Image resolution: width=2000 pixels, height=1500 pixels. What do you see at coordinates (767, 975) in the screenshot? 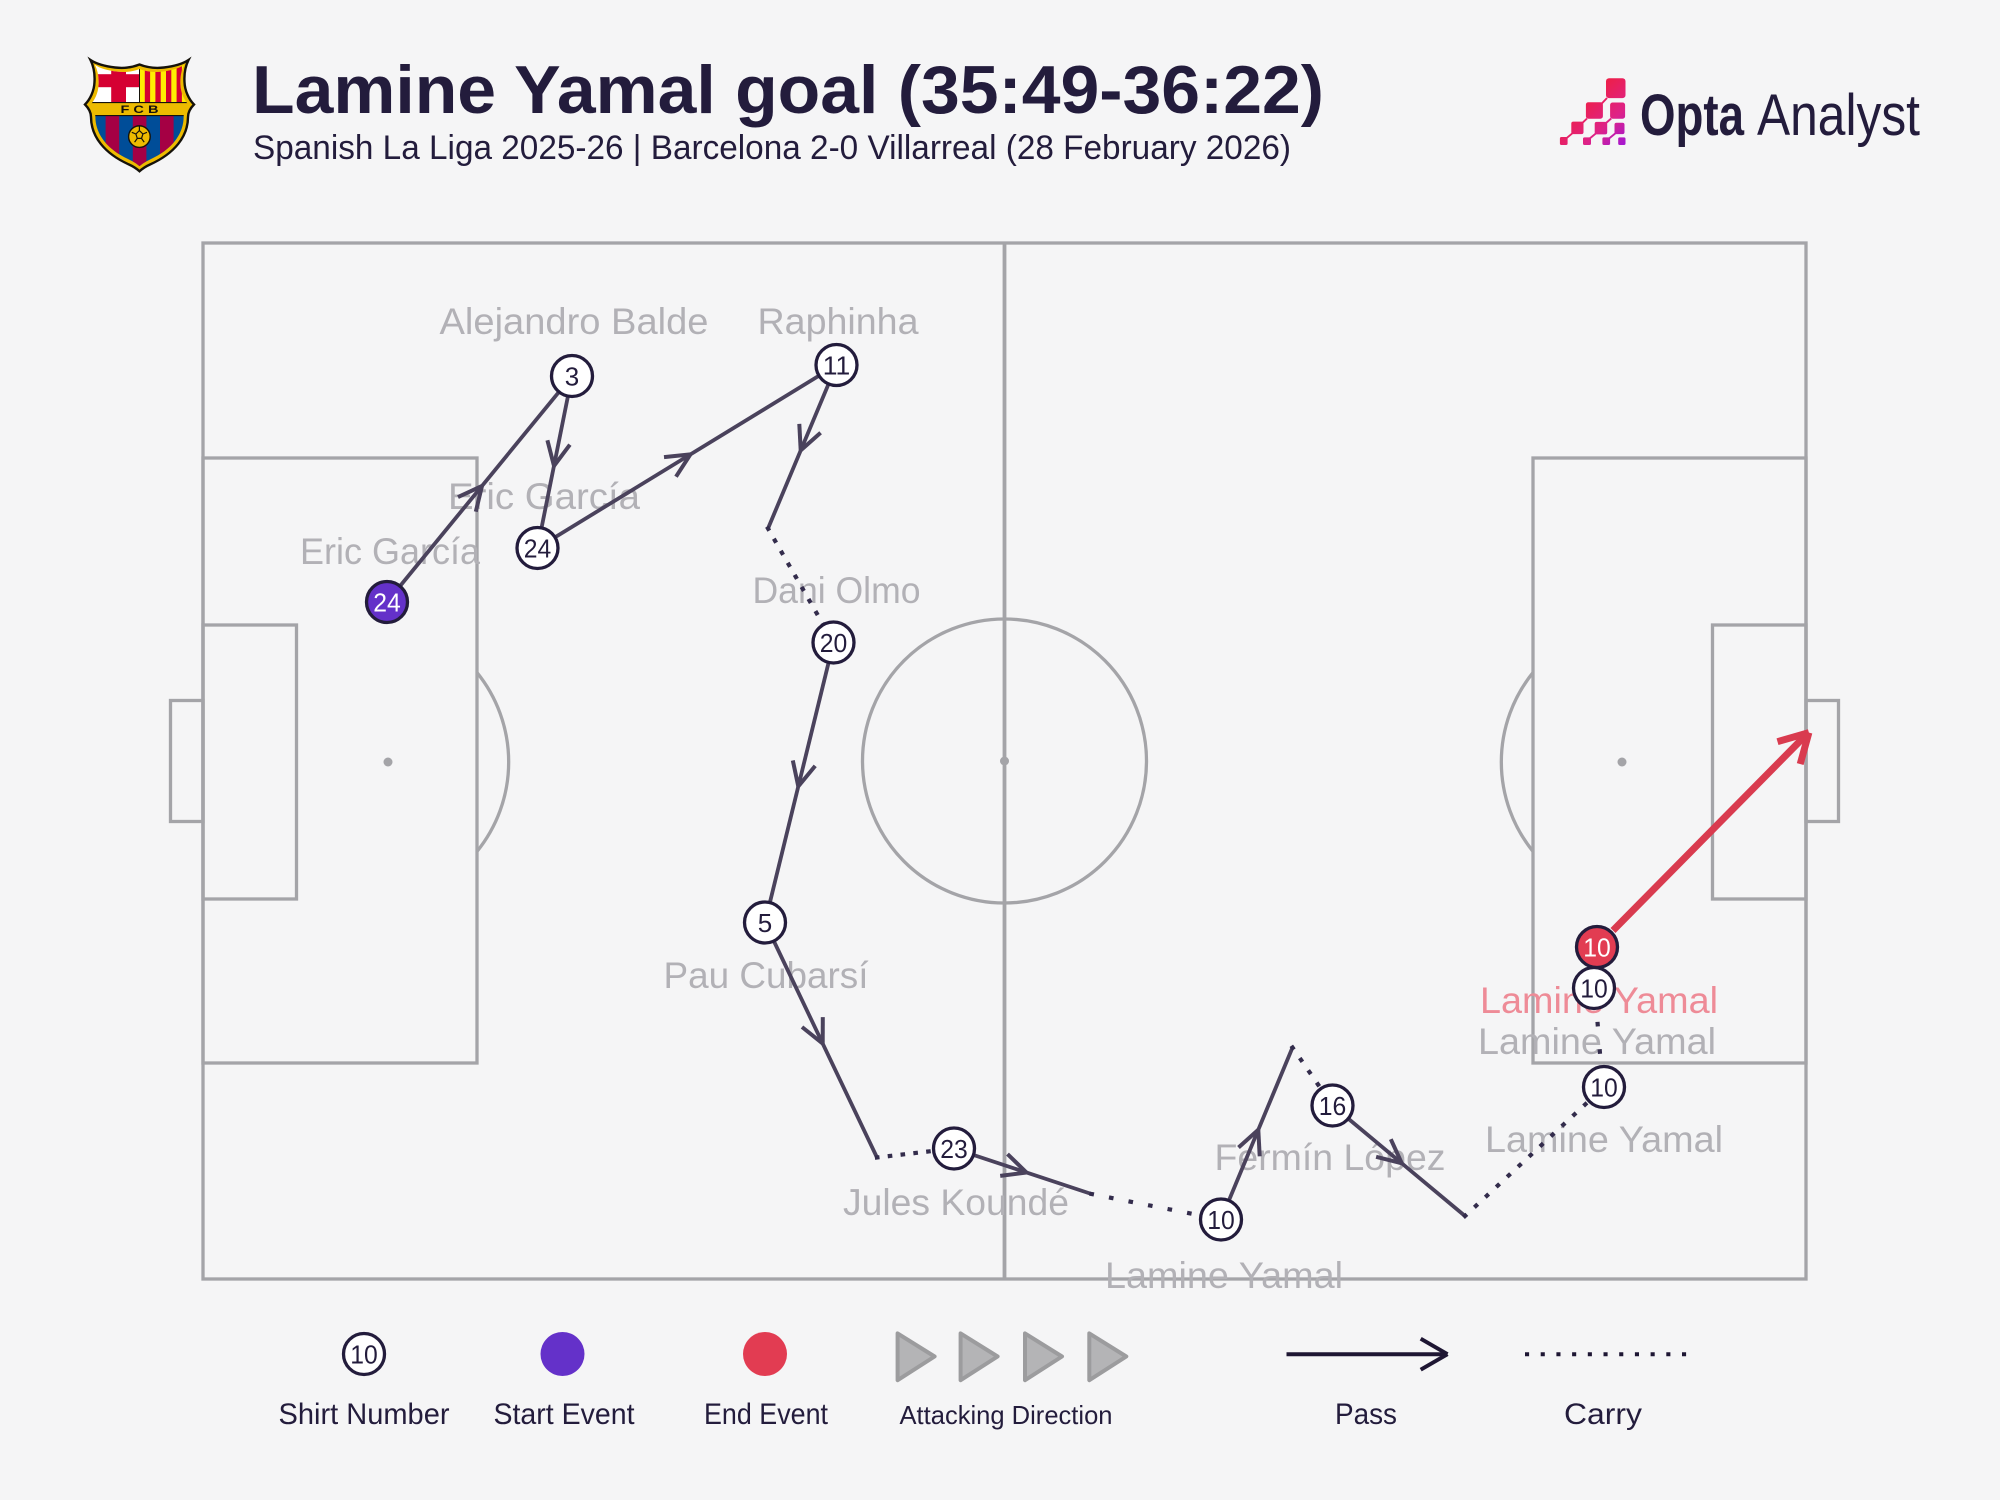
I see `svg-text: Pau Cubarsí` at bounding box center [767, 975].